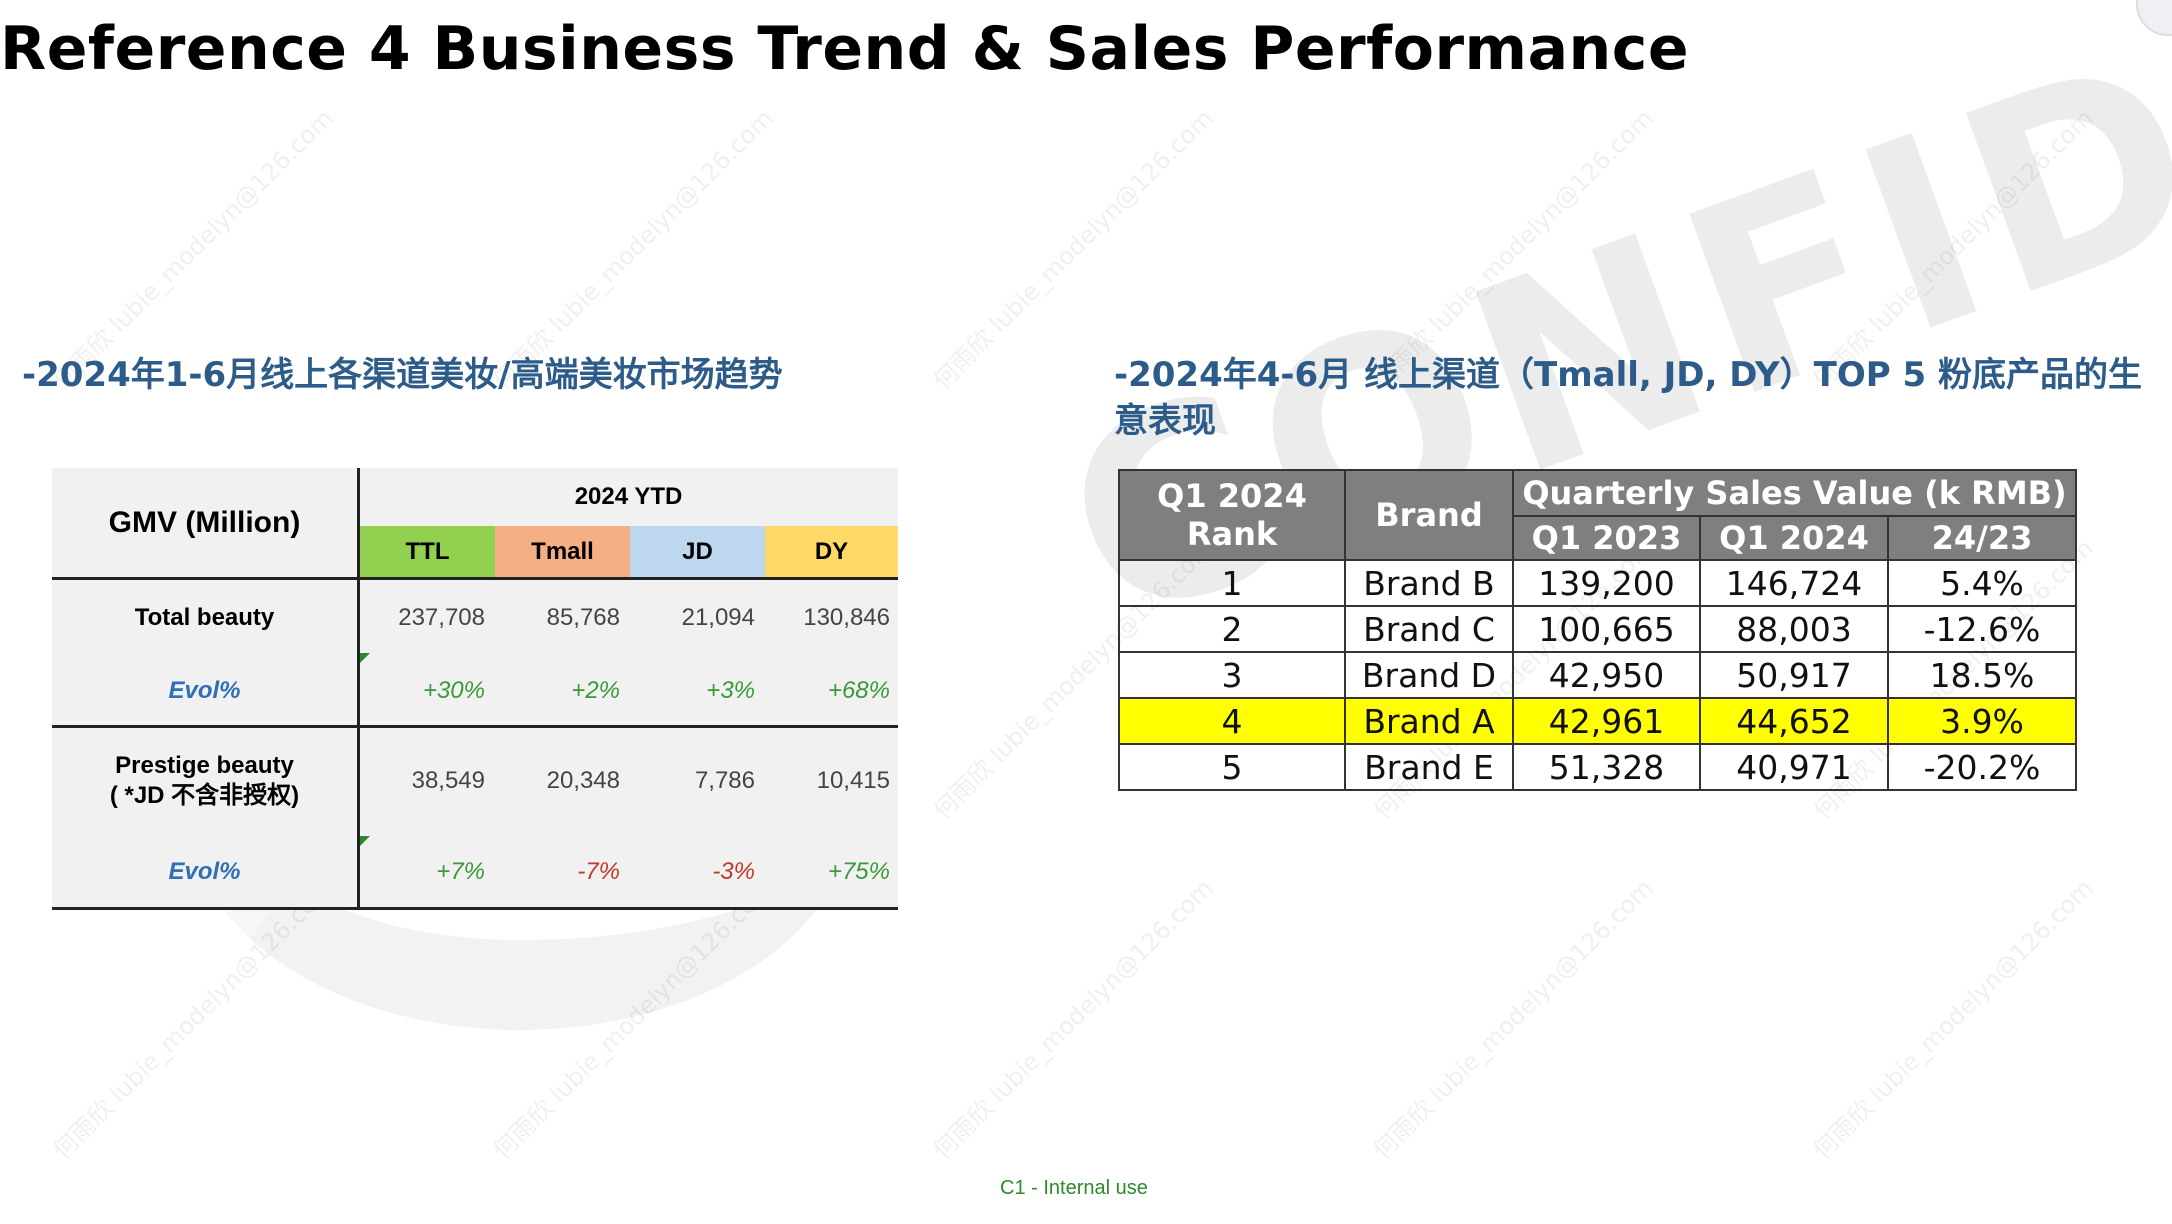  I want to click on row-label-total-beauty: Total beauty, so click(204, 617).